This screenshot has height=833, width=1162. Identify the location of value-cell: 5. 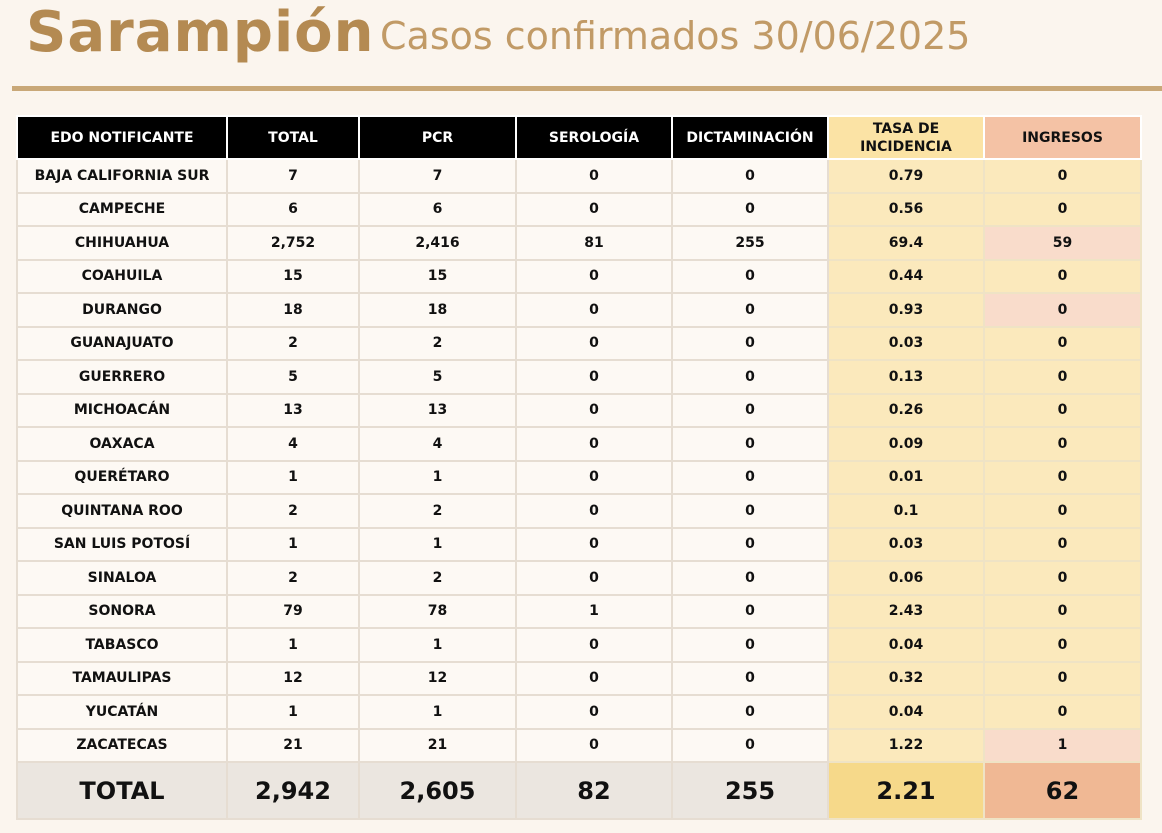
(437, 377).